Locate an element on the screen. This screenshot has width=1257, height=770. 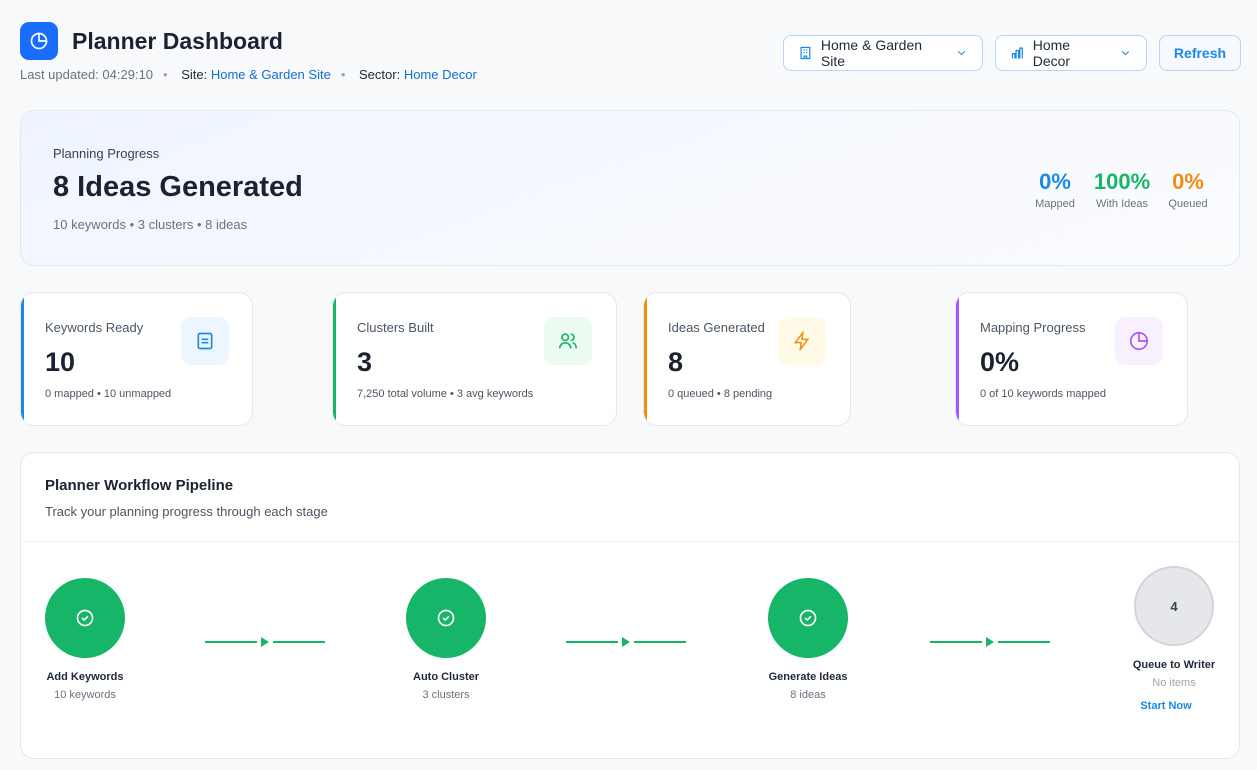
card-label: Ideas Generated is located at coordinates (716, 327).